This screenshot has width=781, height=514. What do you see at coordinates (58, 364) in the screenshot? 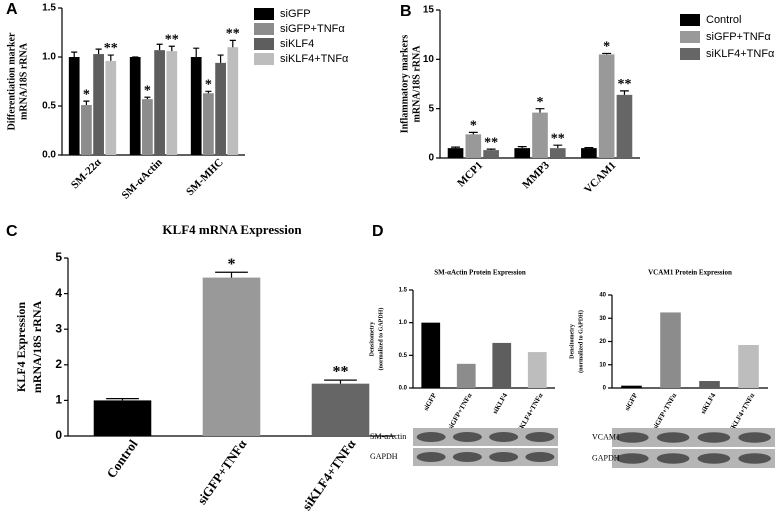
I see `y-tick-label: 2` at bounding box center [58, 364].